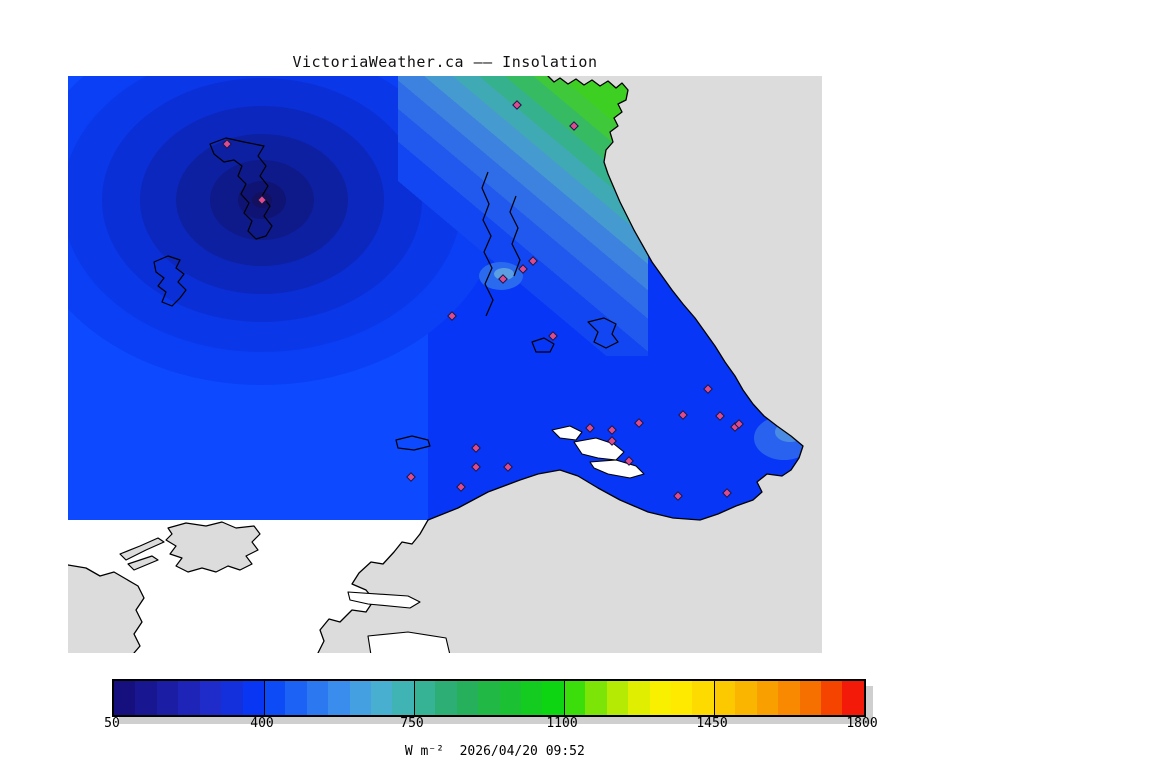 This screenshot has height=768, width=1152. What do you see at coordinates (384, 600) in the screenshot?
I see `sea-channel` at bounding box center [384, 600].